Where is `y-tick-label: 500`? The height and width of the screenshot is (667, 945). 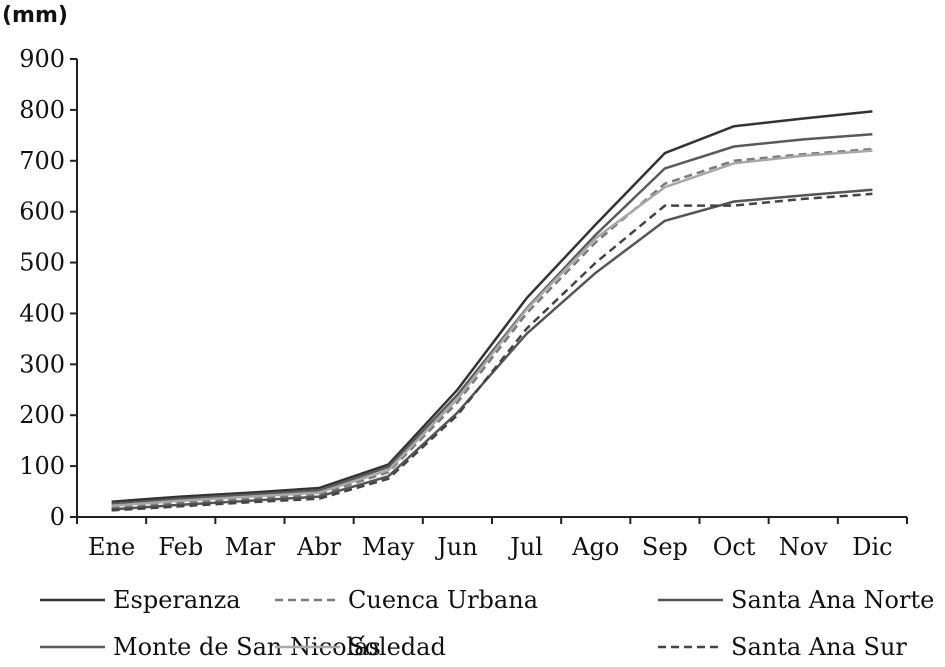 y-tick-label: 500 is located at coordinates (42, 263).